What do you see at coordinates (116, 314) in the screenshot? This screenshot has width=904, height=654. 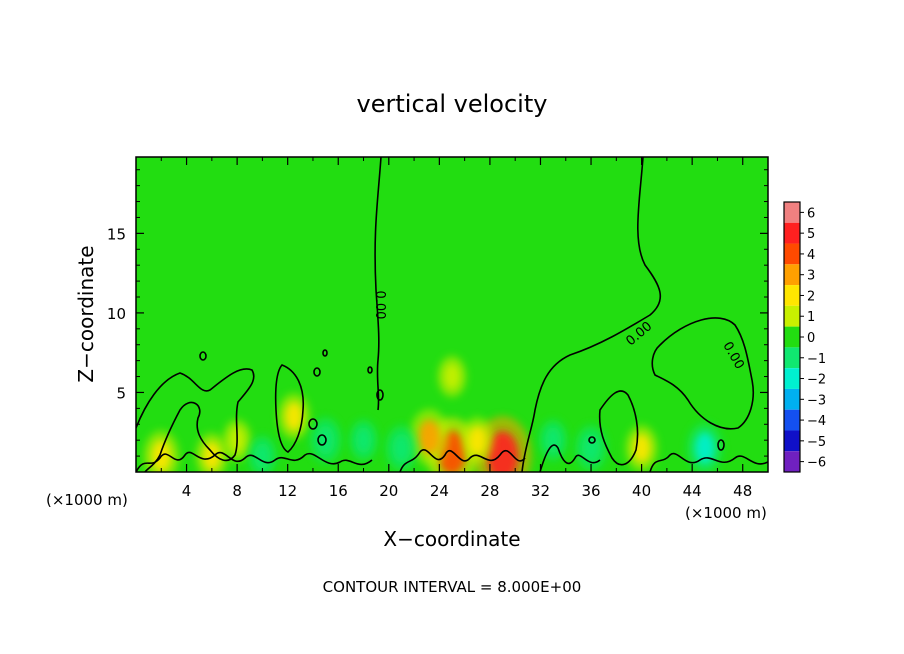 I see `y-tick-label: 10` at bounding box center [116, 314].